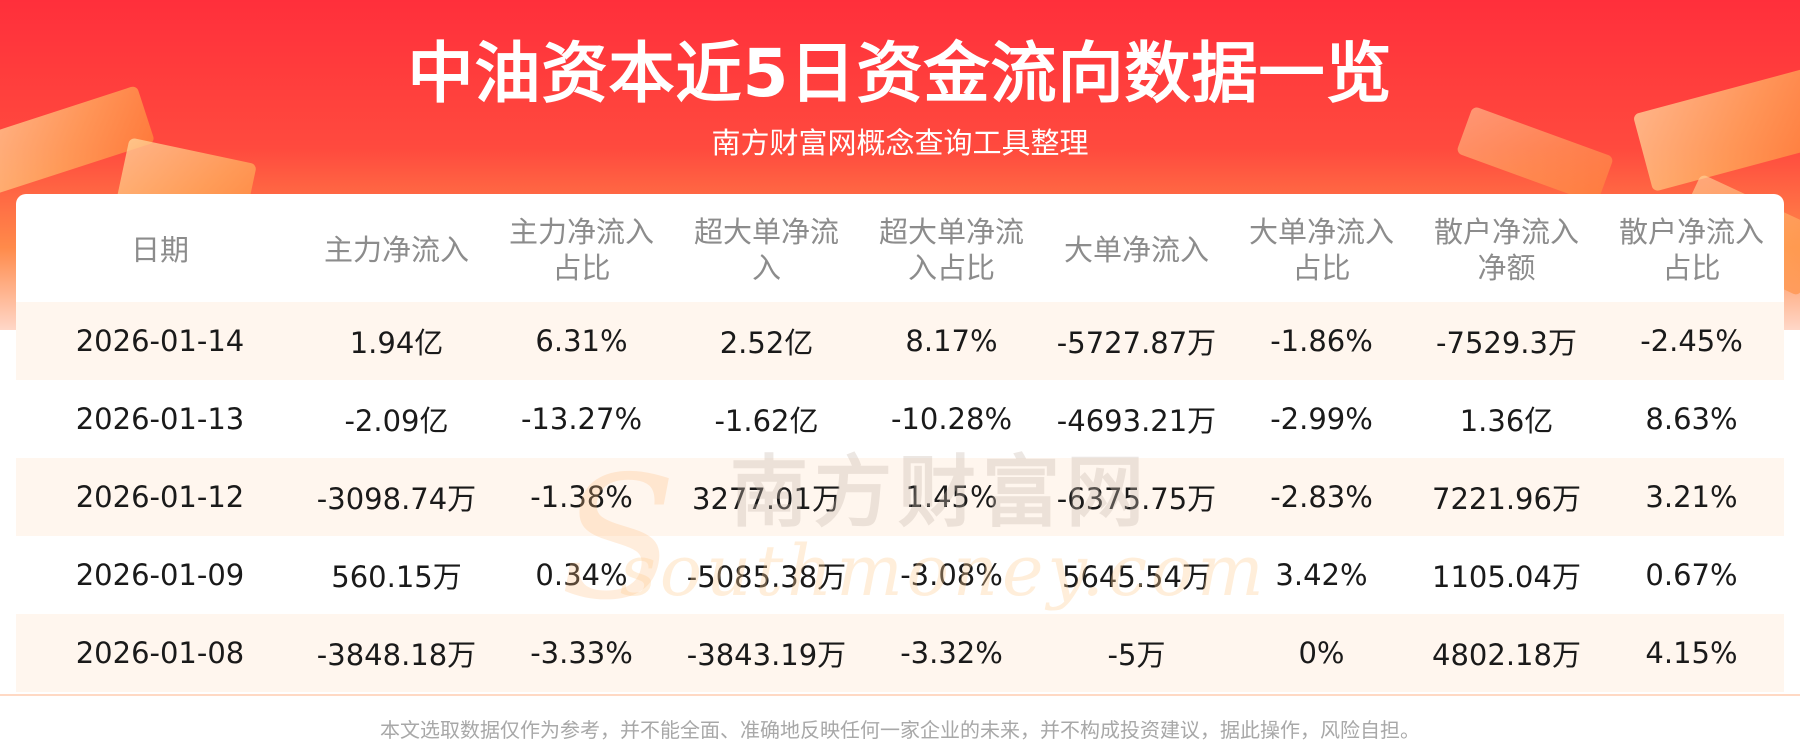 Image resolution: width=1800 pixels, height=743 pixels. Describe the element at coordinates (766, 577) in the screenshot. I see `table-cell: -5085.38万` at that location.